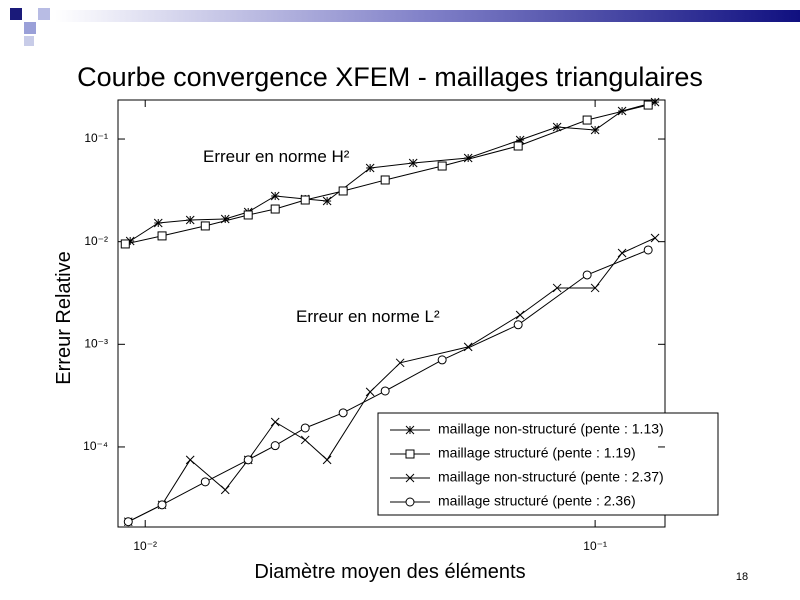 The image size is (800, 600). I want to click on legend-label: maillage non-structuré (pente : 1.13), so click(551, 429).